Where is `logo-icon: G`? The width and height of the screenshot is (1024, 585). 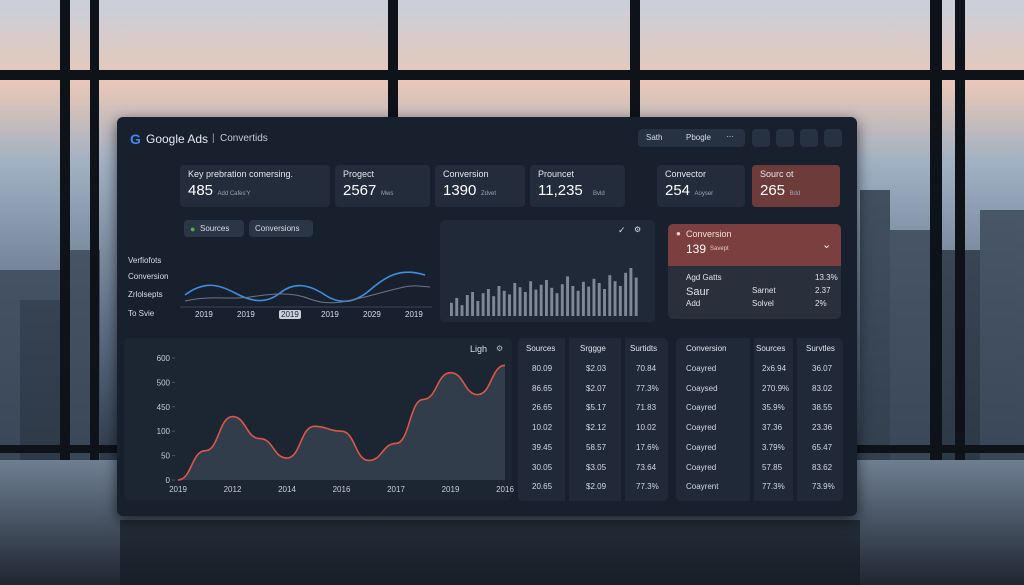
logo-icon: G is located at coordinates (135, 139).